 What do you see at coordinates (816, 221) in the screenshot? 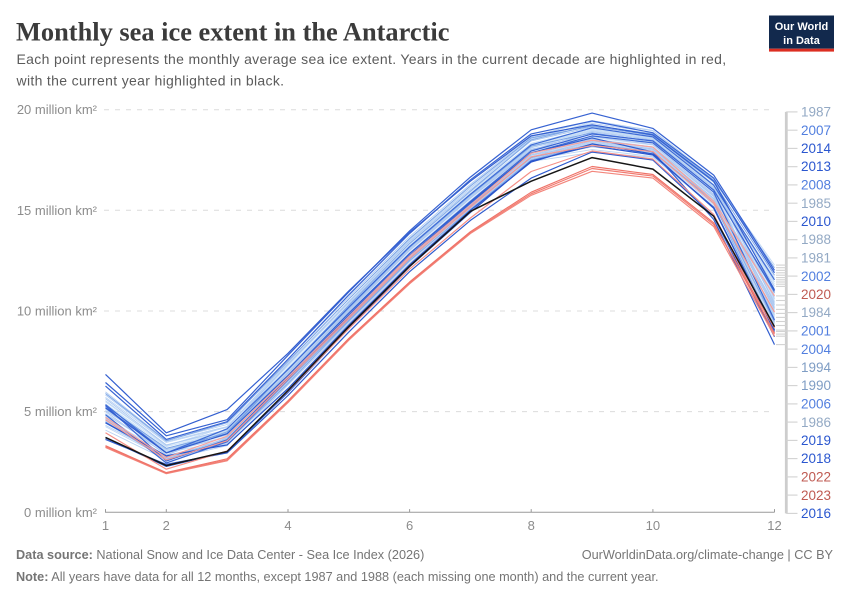
I see `svg-text: 2010` at bounding box center [816, 221].